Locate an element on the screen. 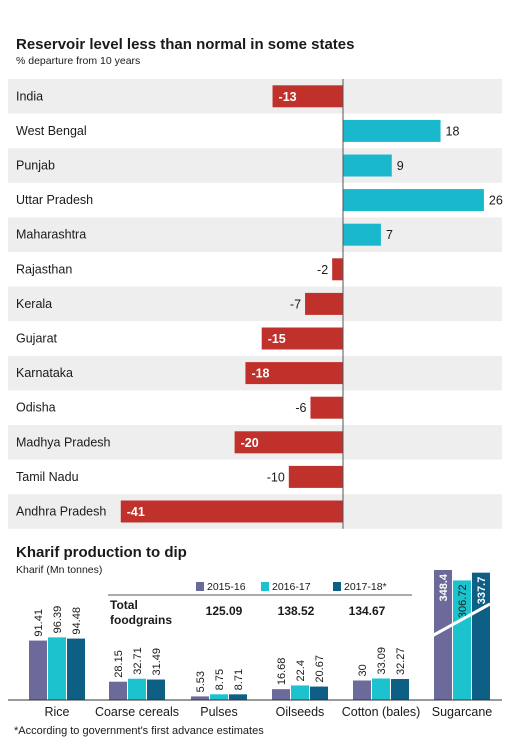  state-label: India is located at coordinates (29, 96).